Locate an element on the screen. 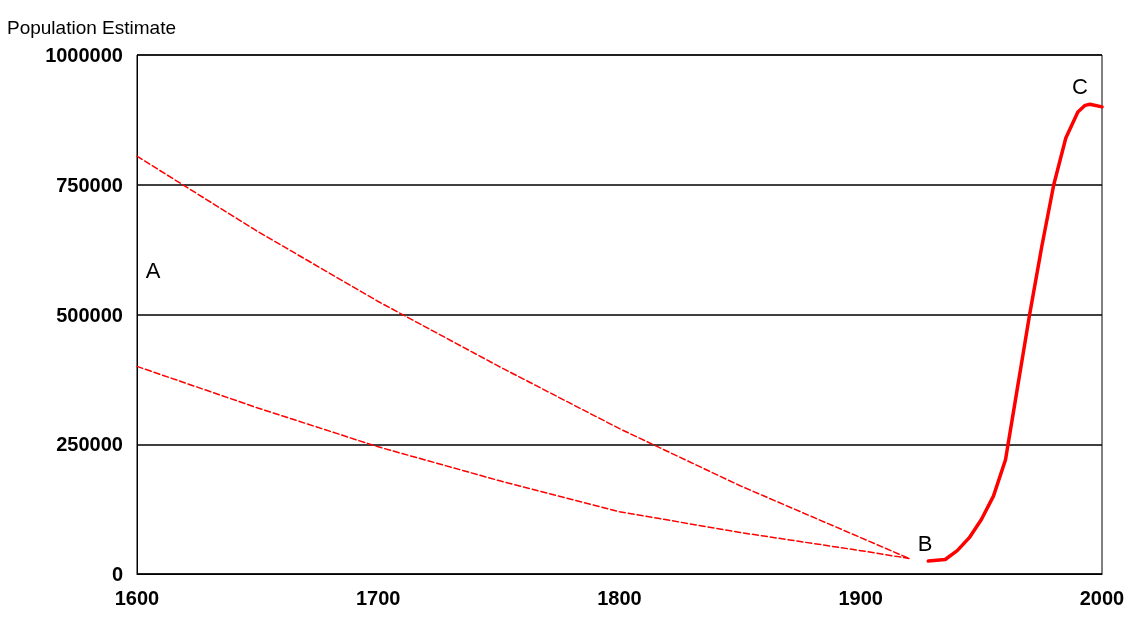  y-tick-label: 500000 is located at coordinates (89, 314).